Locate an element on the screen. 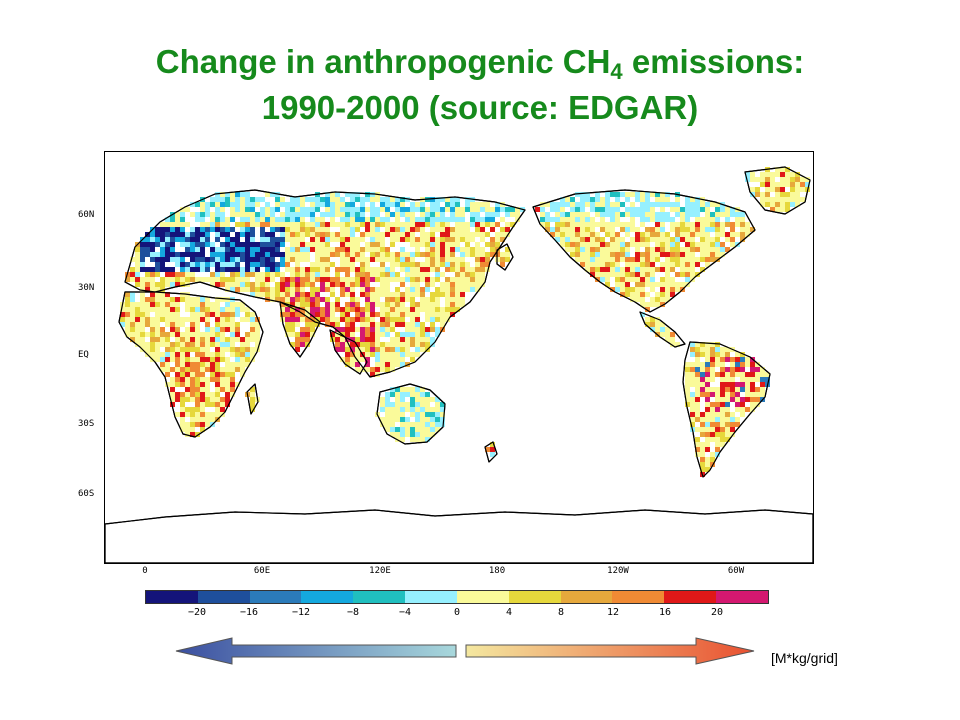 This screenshot has width=960, height=720. madagascar-landmass is located at coordinates (252, 399).